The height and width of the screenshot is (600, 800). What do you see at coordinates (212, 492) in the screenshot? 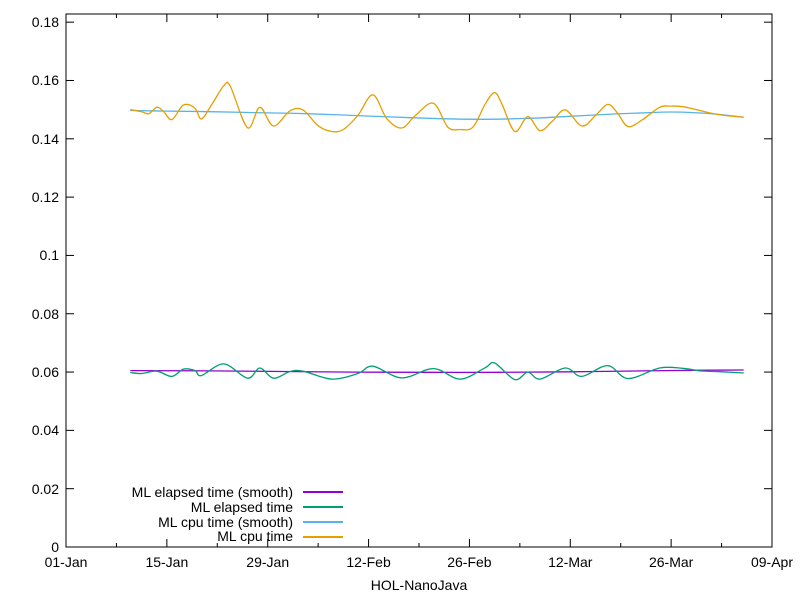
I see `legend-label: ML elapsed time (smooth)` at bounding box center [212, 492].